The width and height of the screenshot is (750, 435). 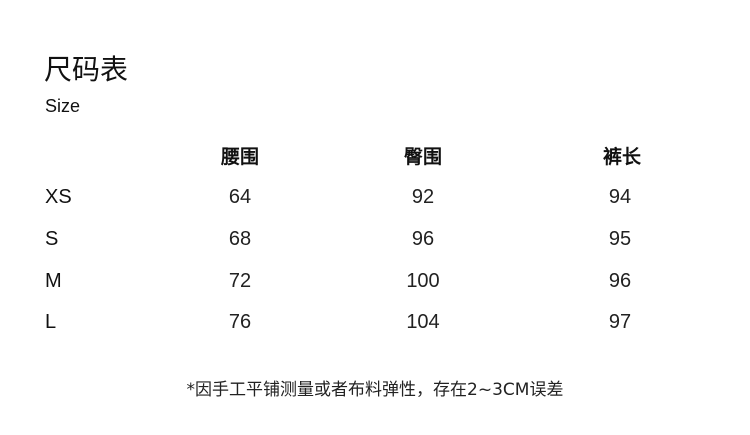 What do you see at coordinates (51, 322) in the screenshot?
I see `size-label: L` at bounding box center [51, 322].